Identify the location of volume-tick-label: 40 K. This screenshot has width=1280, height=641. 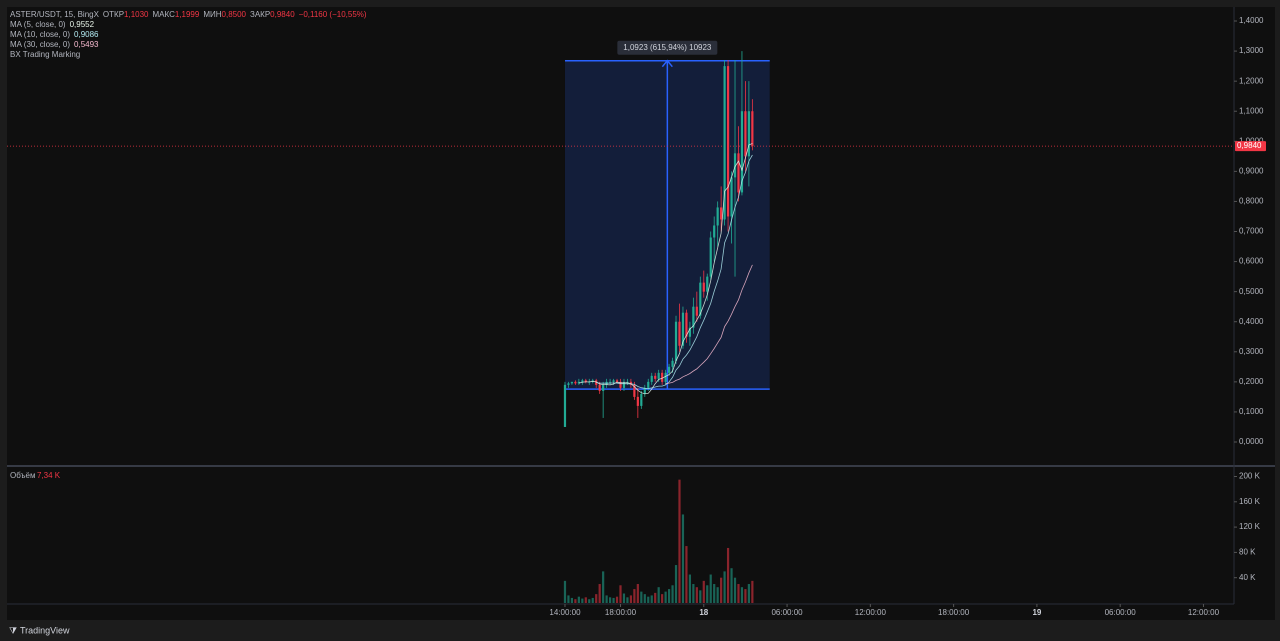
(1247, 577).